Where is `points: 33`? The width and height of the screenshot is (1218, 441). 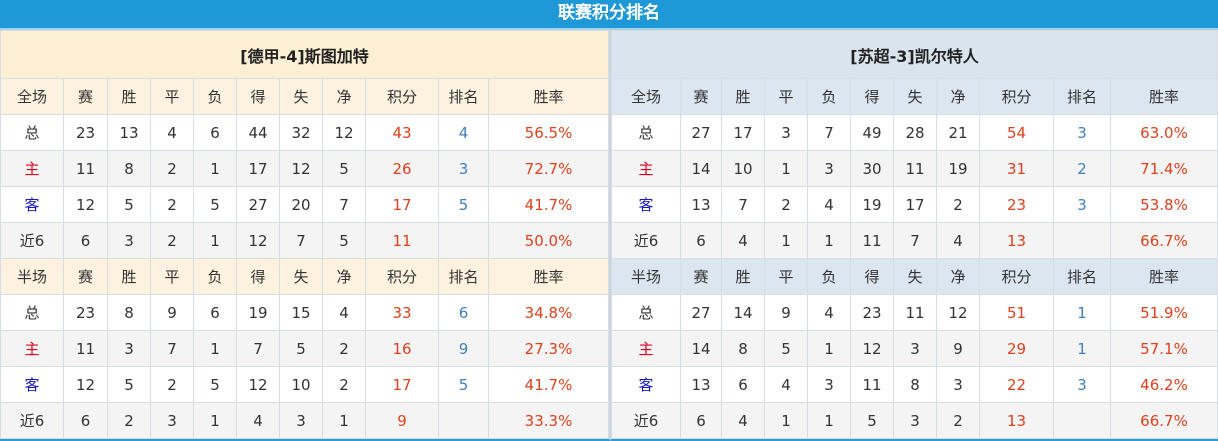
points: 33 is located at coordinates (402, 312).